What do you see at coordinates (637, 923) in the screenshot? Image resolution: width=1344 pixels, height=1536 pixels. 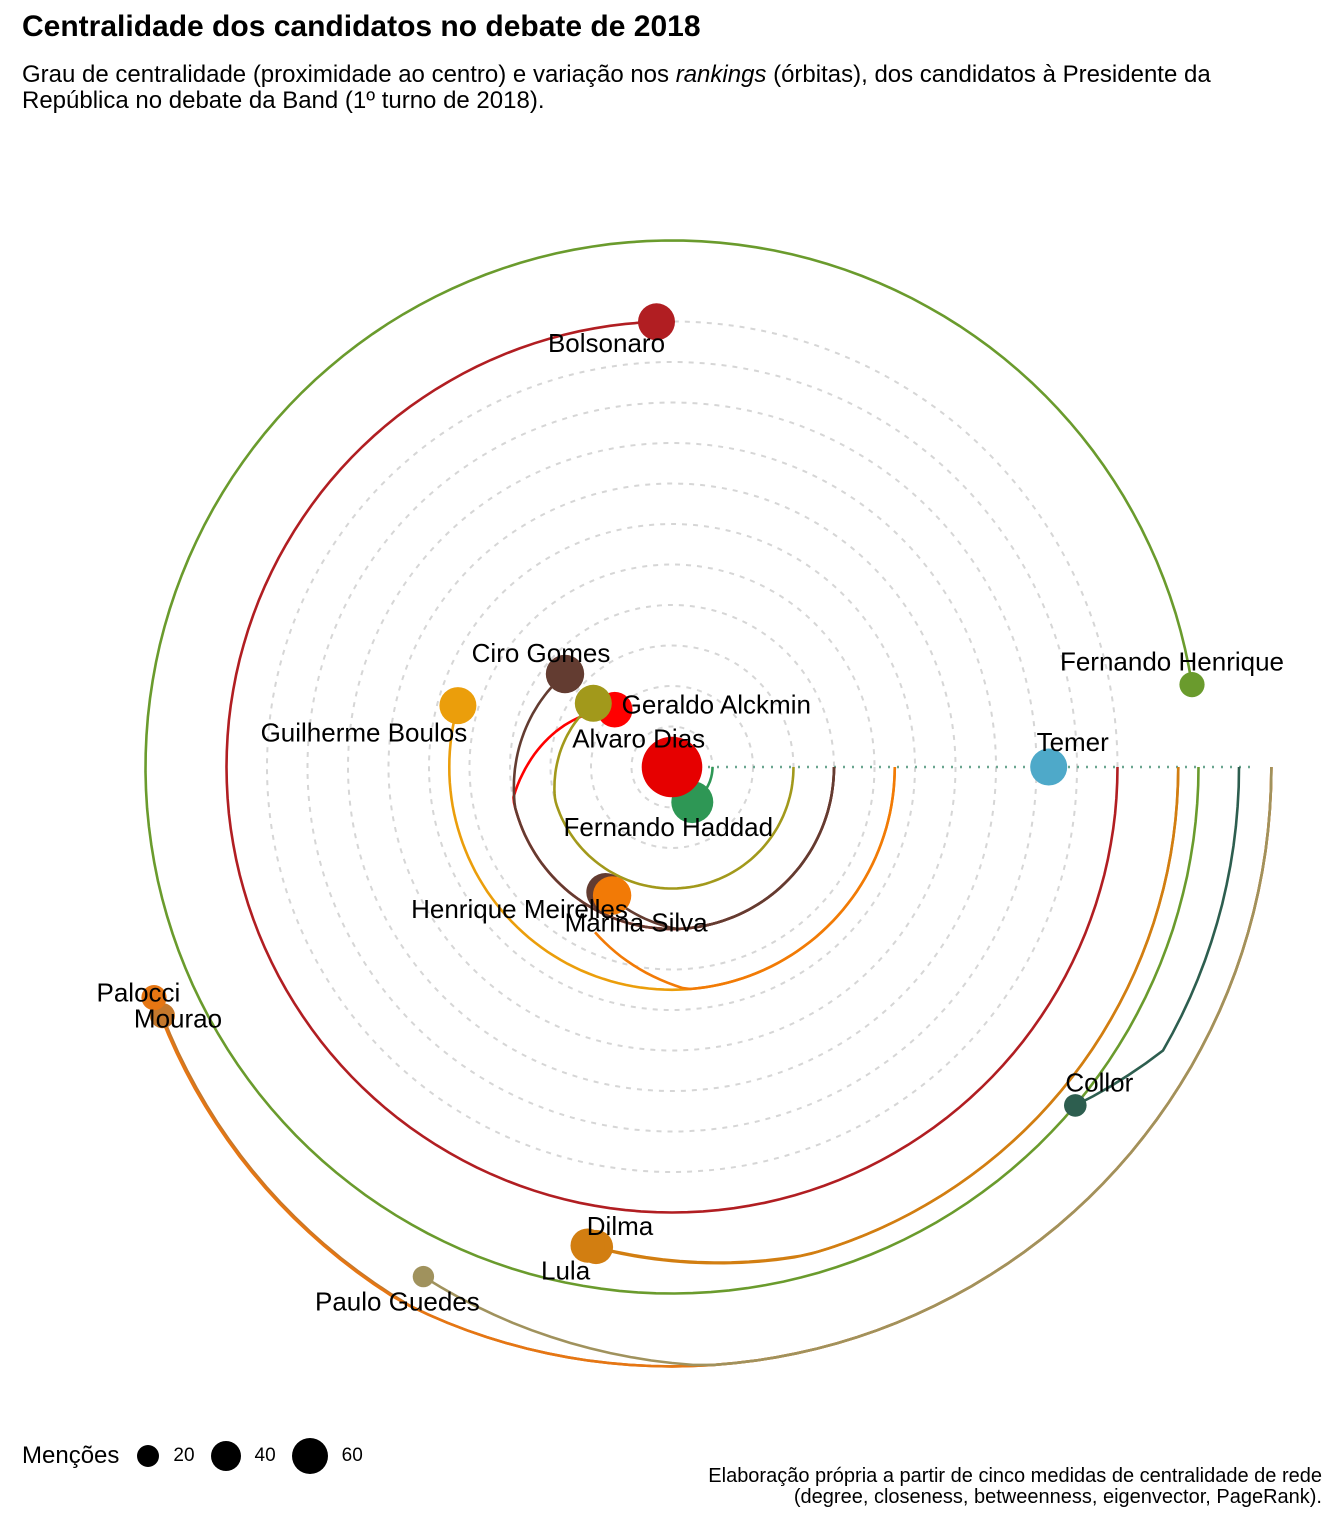 I see `label-marina-silva: Marina Silva` at bounding box center [637, 923].